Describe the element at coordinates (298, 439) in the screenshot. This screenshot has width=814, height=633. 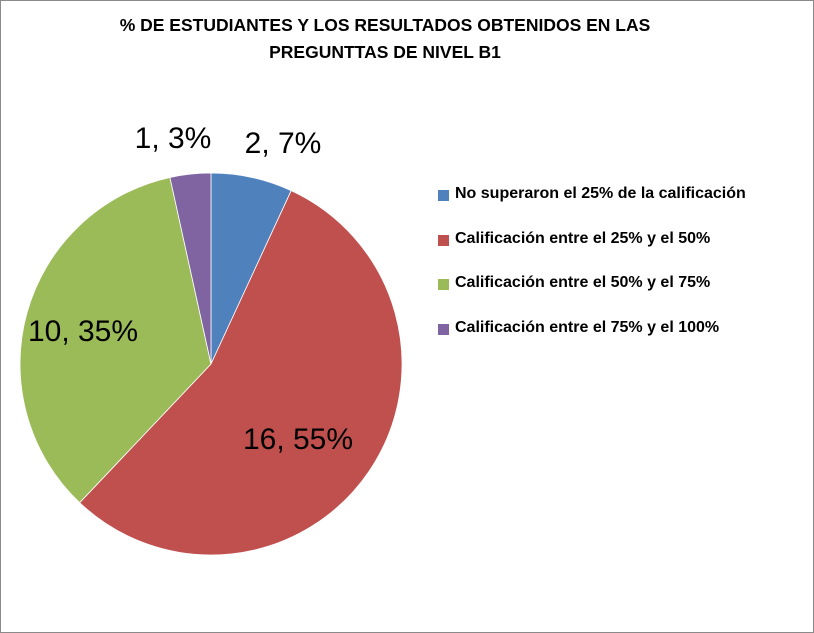
I see `data-label: 16, 55%` at that location.